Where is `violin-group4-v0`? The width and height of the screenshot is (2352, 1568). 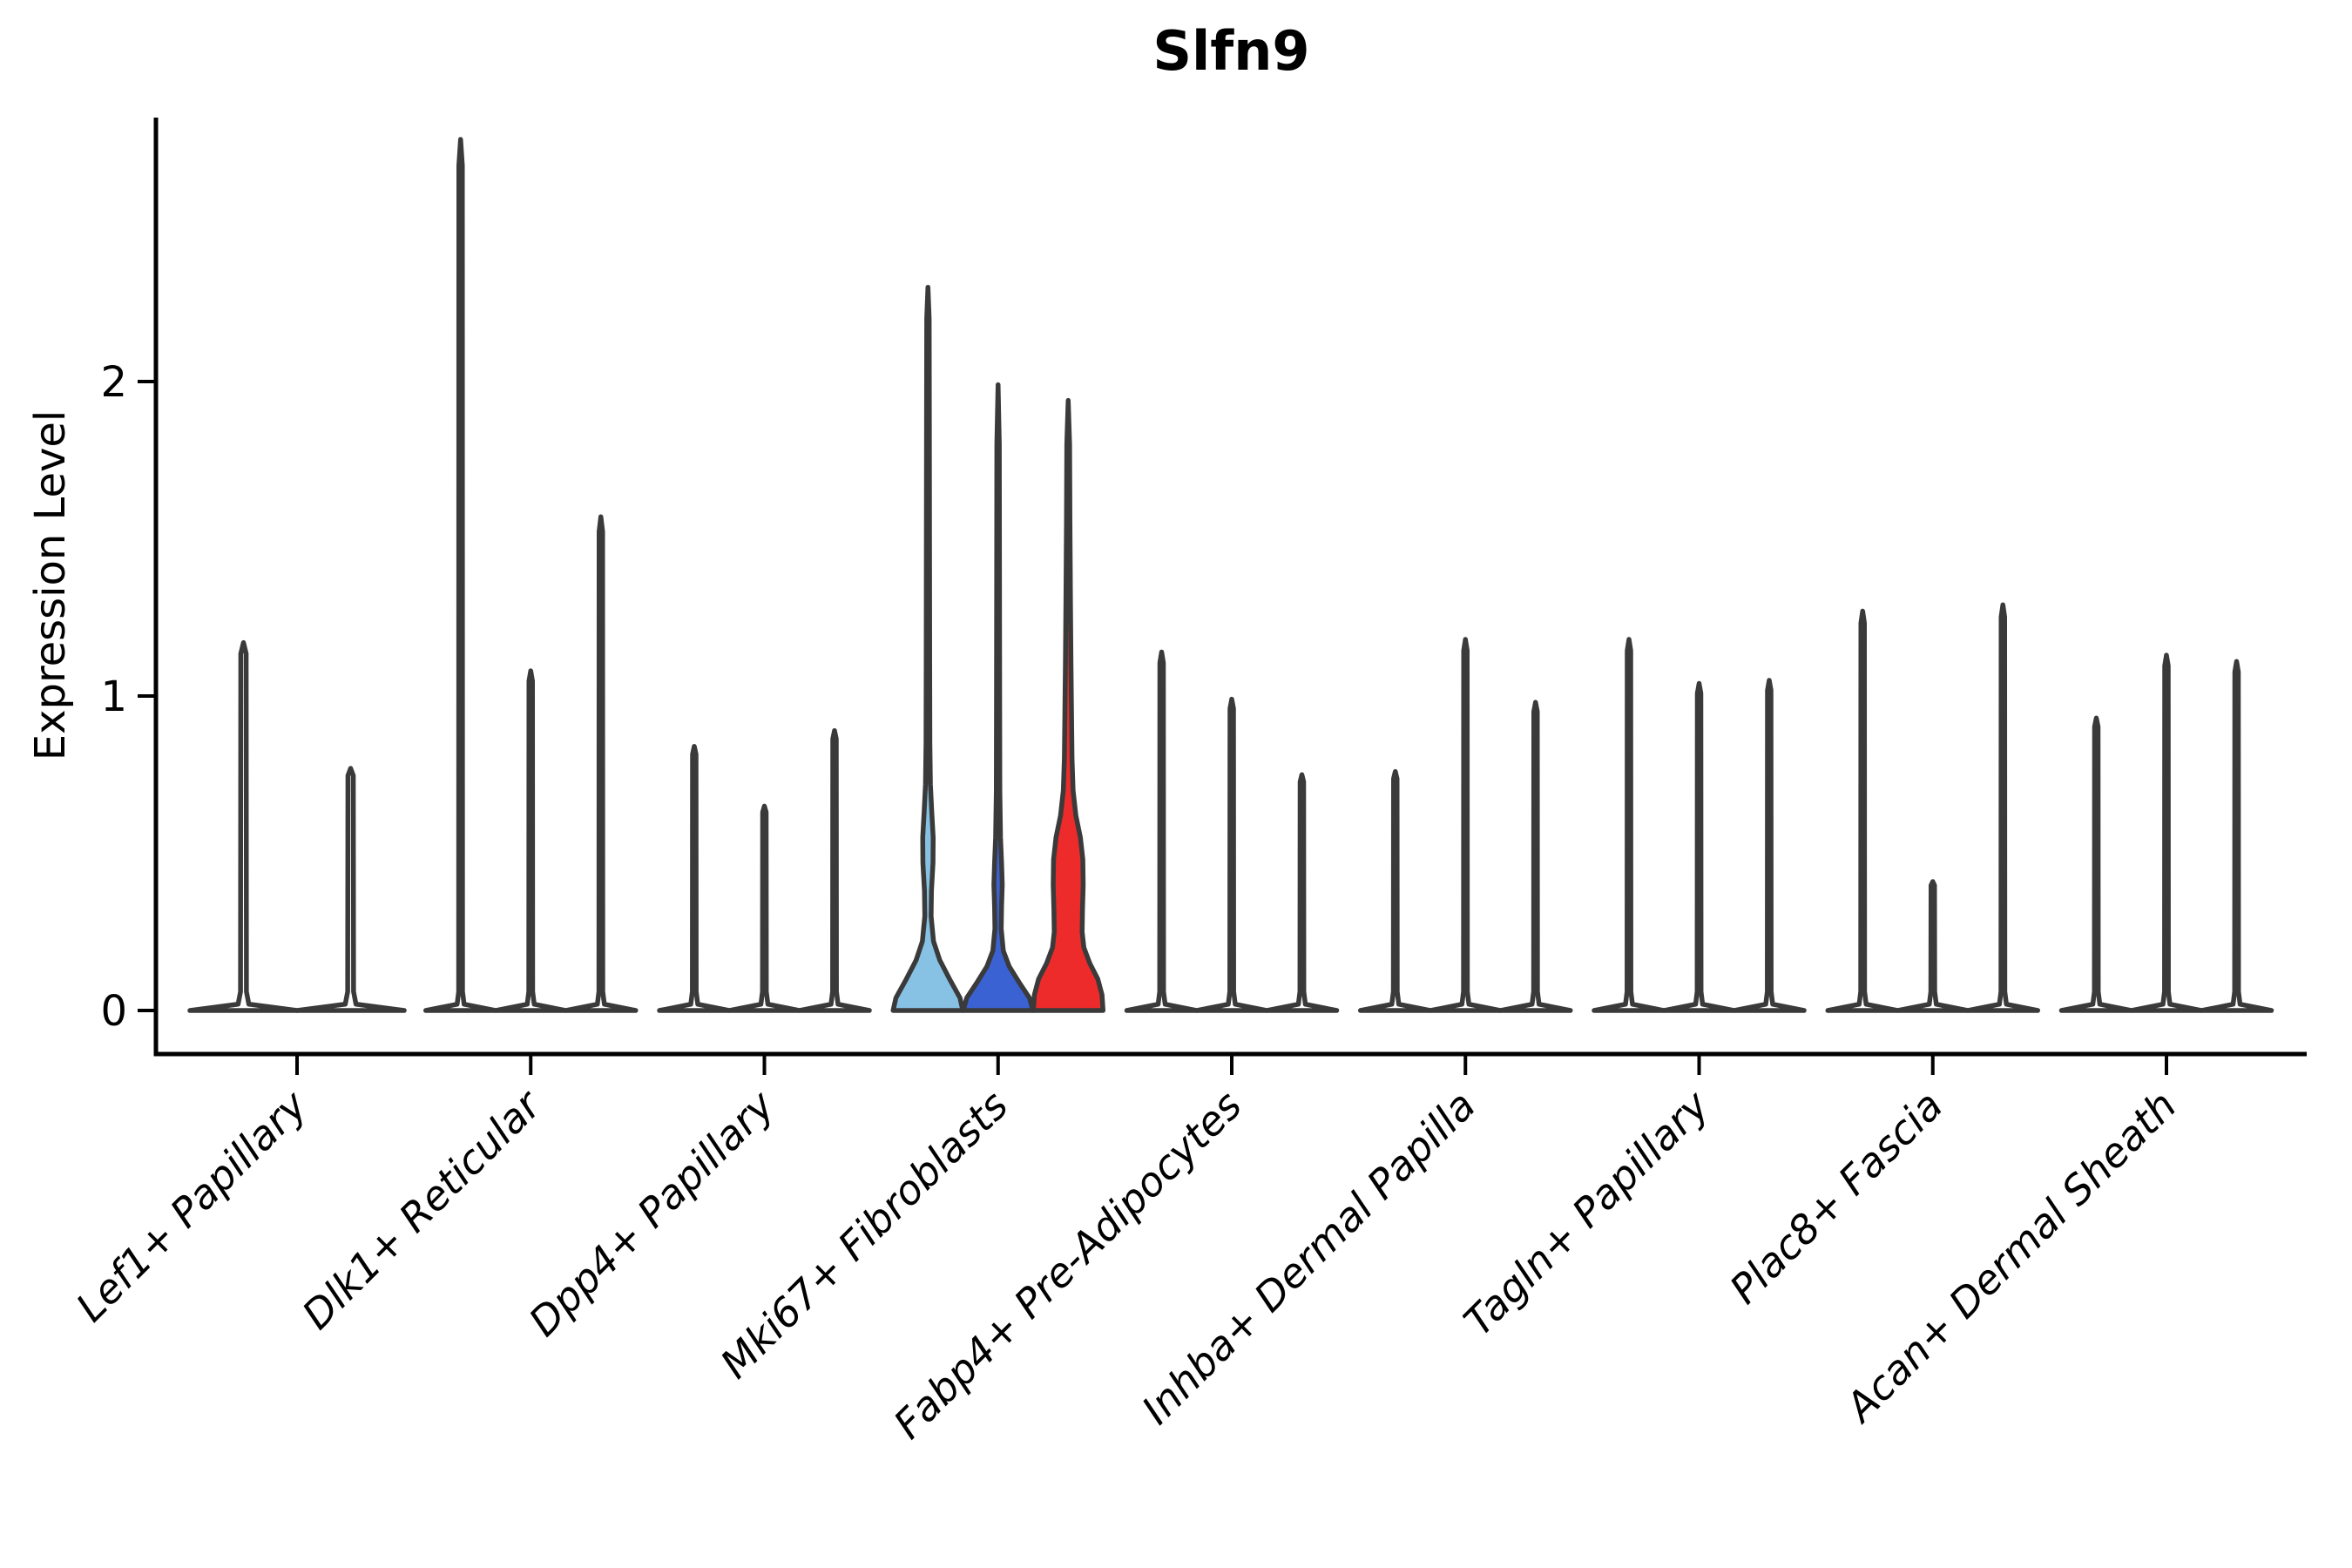
violin-group4-v0 is located at coordinates (1162, 831).